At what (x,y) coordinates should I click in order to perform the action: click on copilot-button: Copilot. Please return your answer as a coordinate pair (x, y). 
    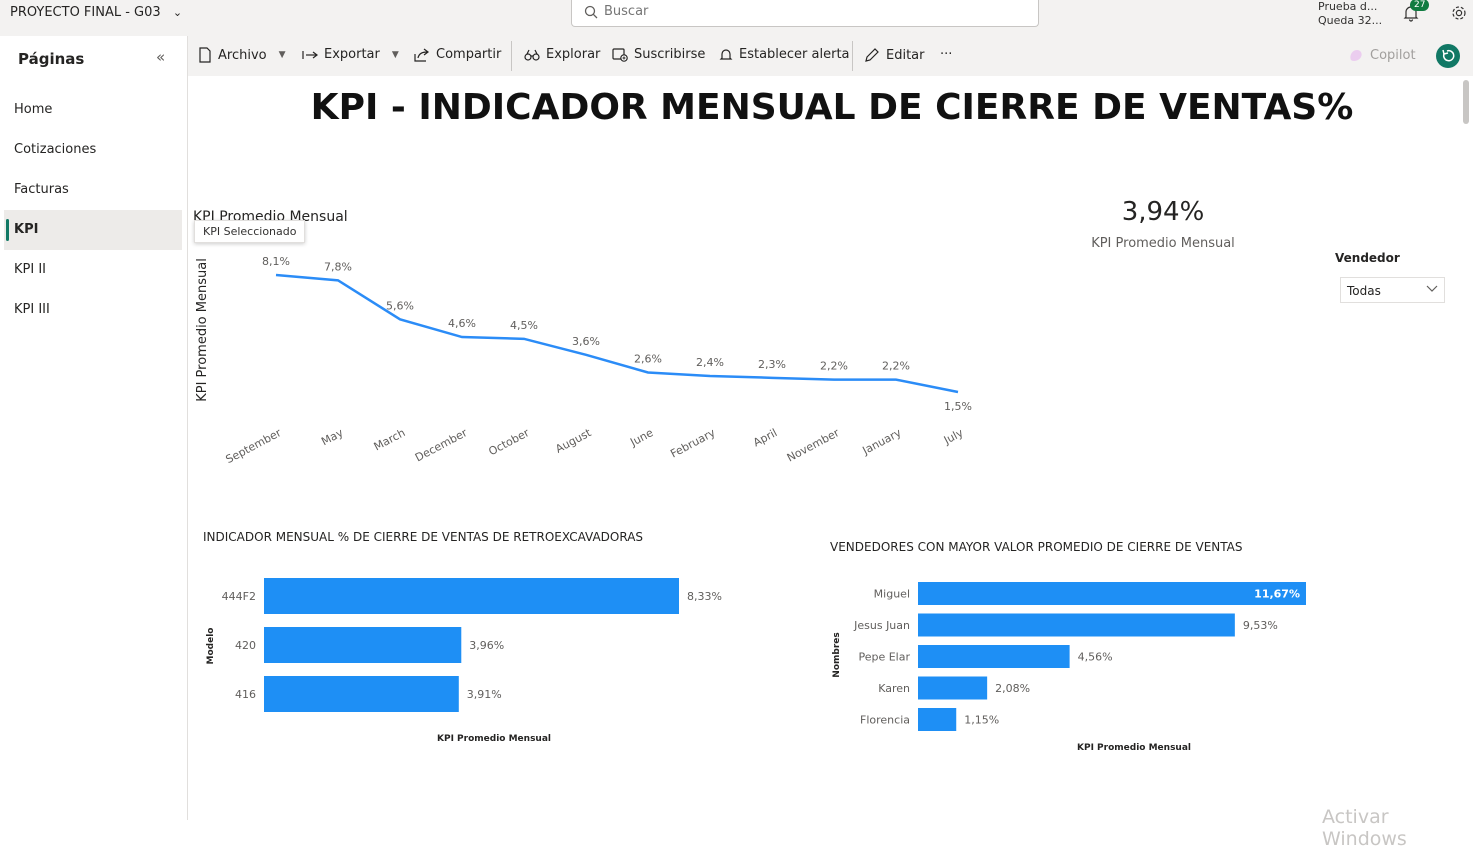
    Looking at the image, I should click on (1382, 55).